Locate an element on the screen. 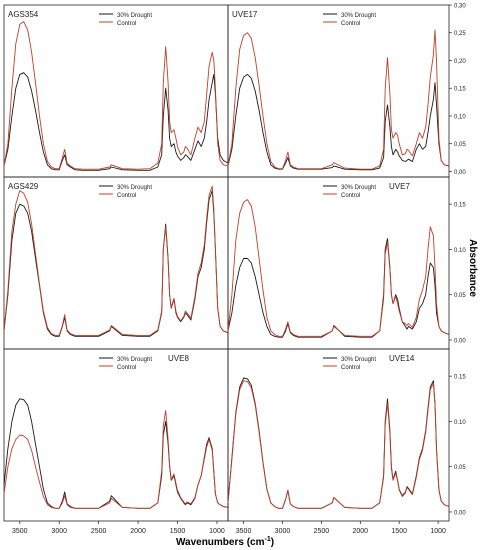 The width and height of the screenshot is (482, 550). x-axis-label: Wavenumbers (cm-1) is located at coordinates (225, 542).